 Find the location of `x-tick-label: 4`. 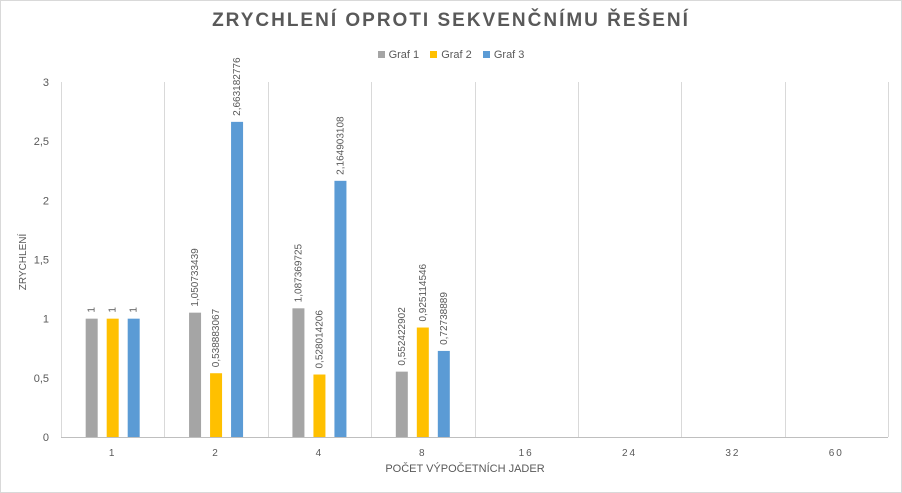

x-tick-label: 4 is located at coordinates (320, 453).